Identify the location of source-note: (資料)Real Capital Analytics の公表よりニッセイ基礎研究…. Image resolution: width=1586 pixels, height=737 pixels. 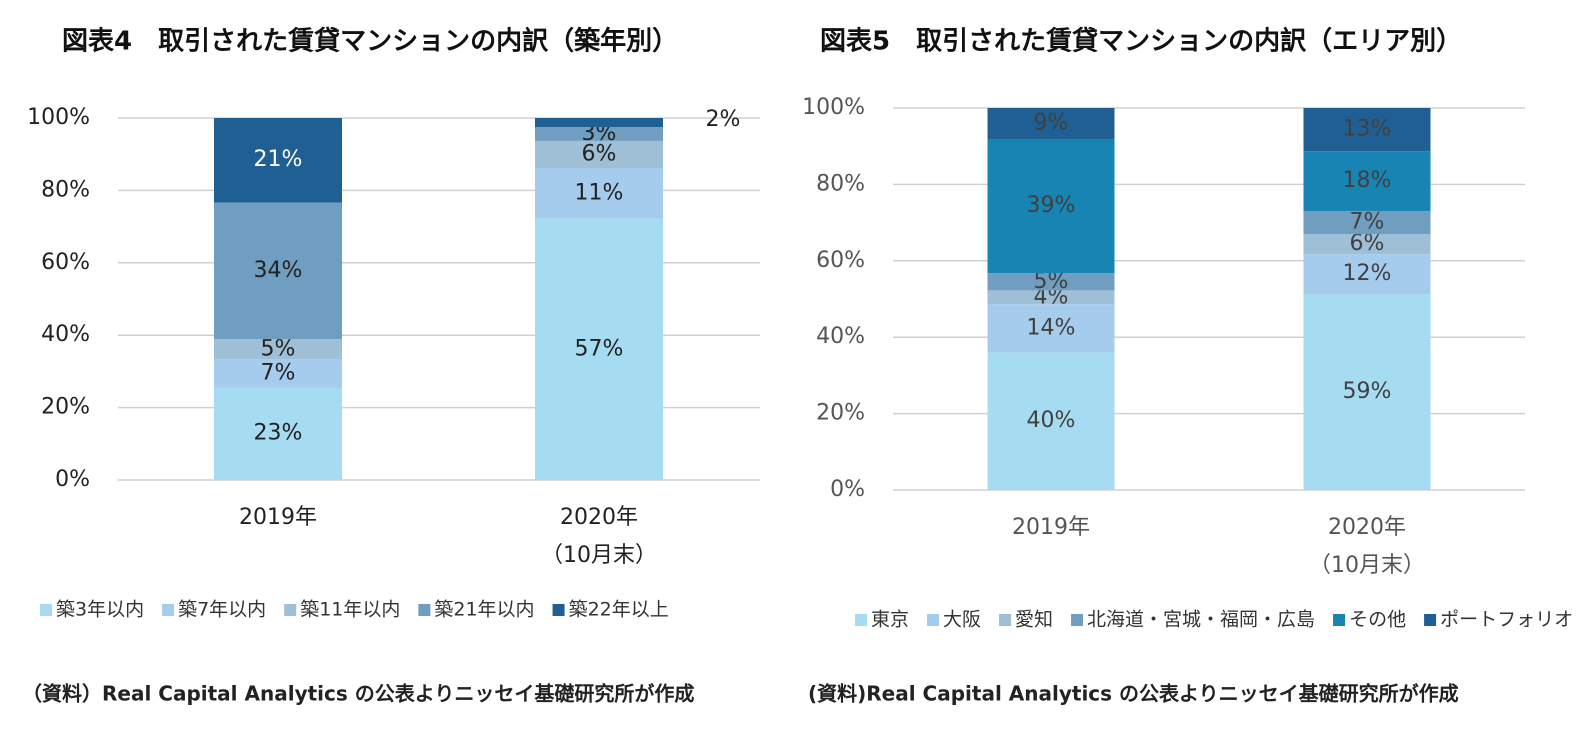
(1133, 694).